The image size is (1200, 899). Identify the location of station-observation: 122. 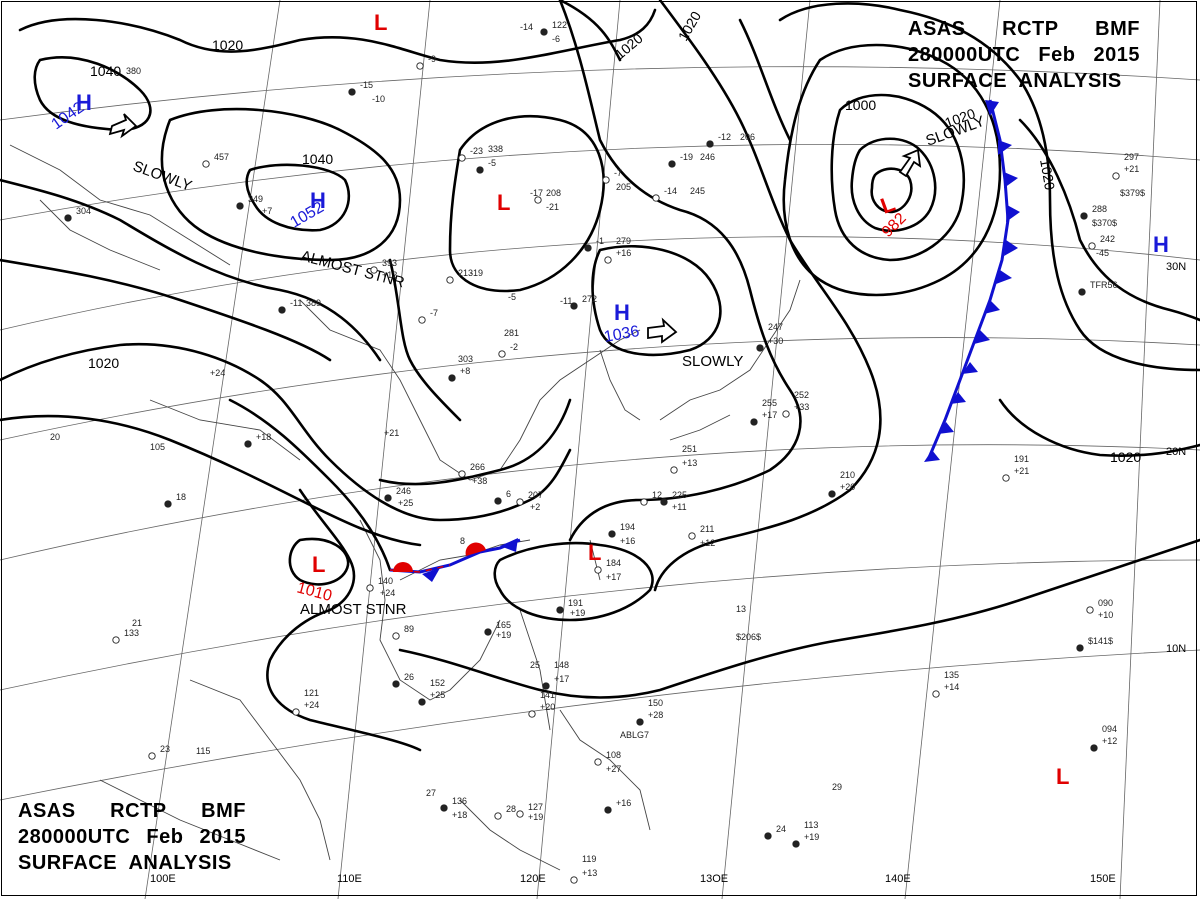
(559, 25).